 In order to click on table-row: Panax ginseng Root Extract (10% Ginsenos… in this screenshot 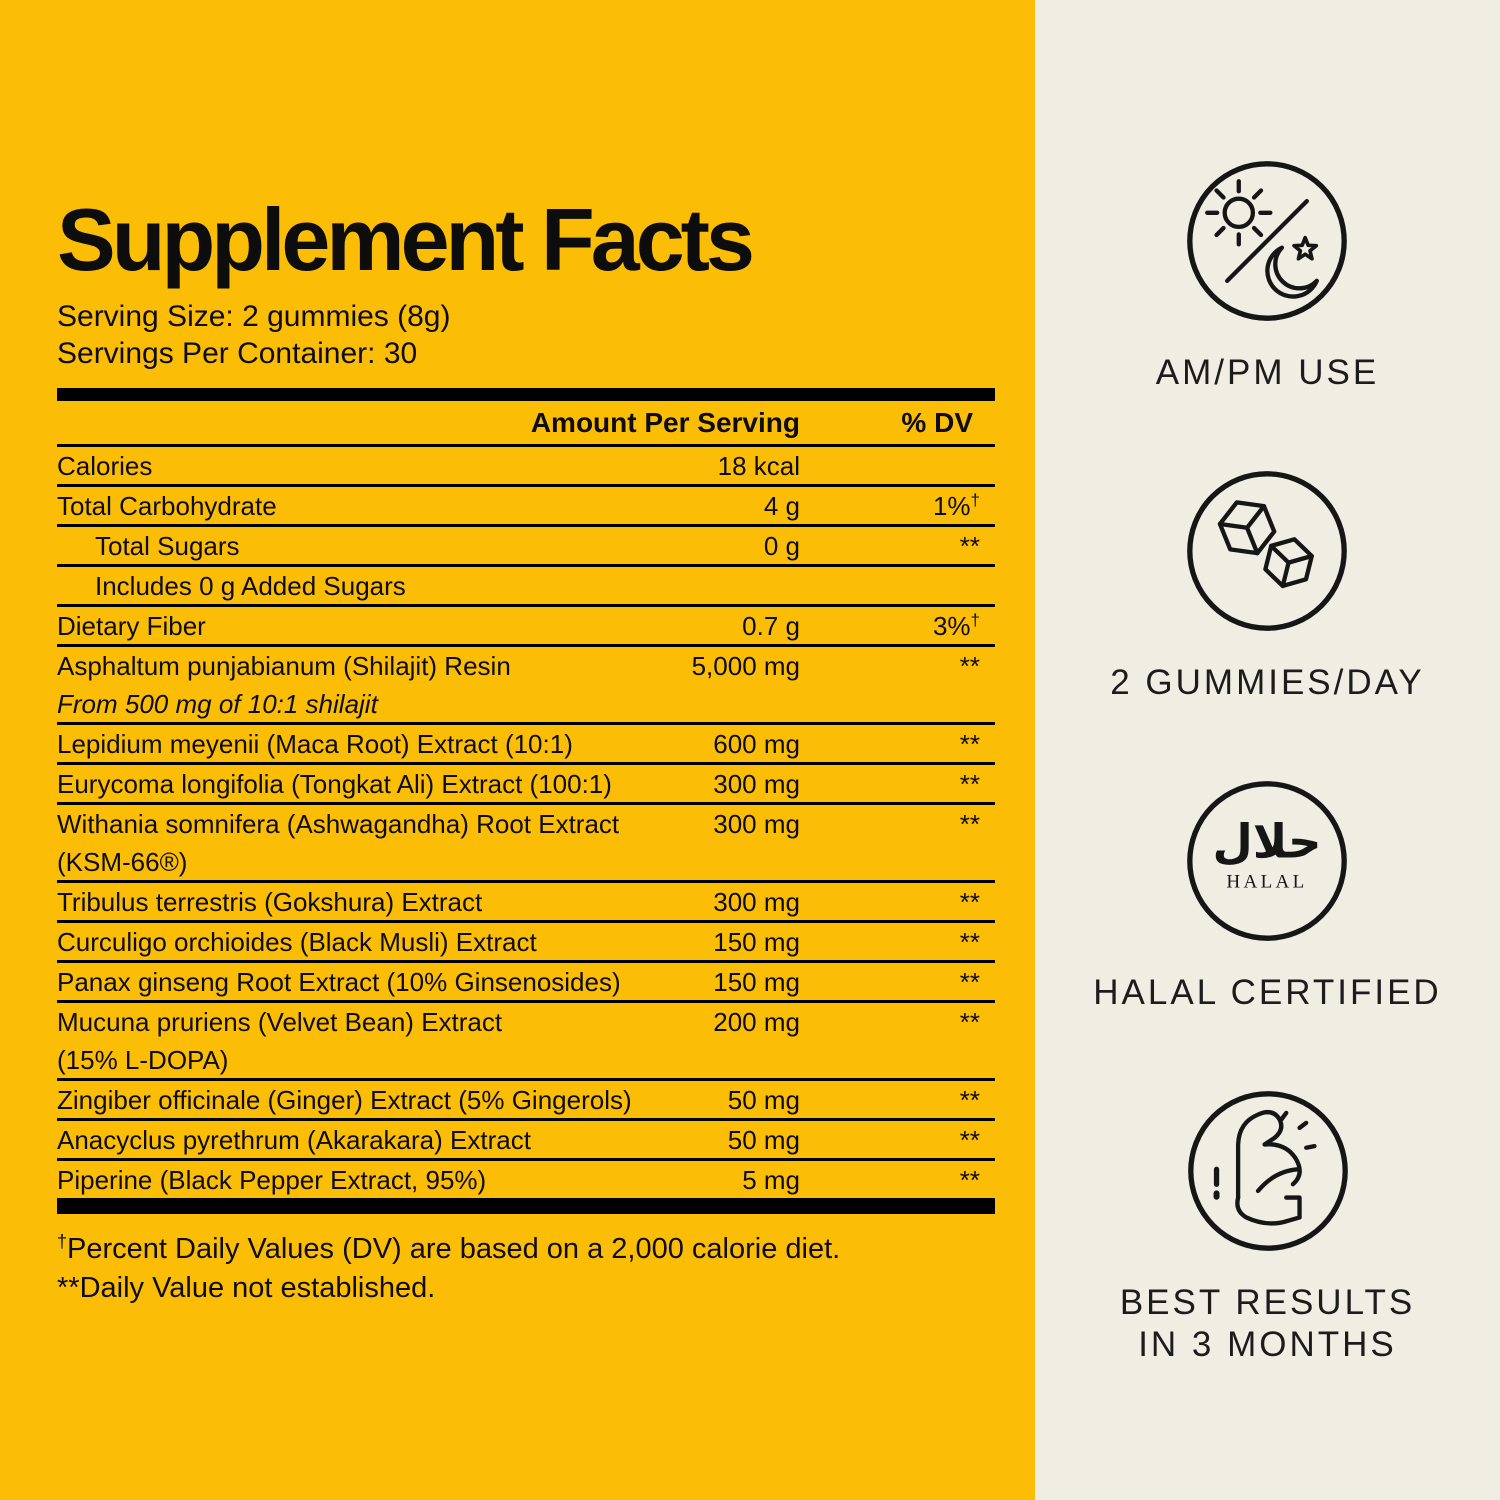, I will do `click(526, 983)`.